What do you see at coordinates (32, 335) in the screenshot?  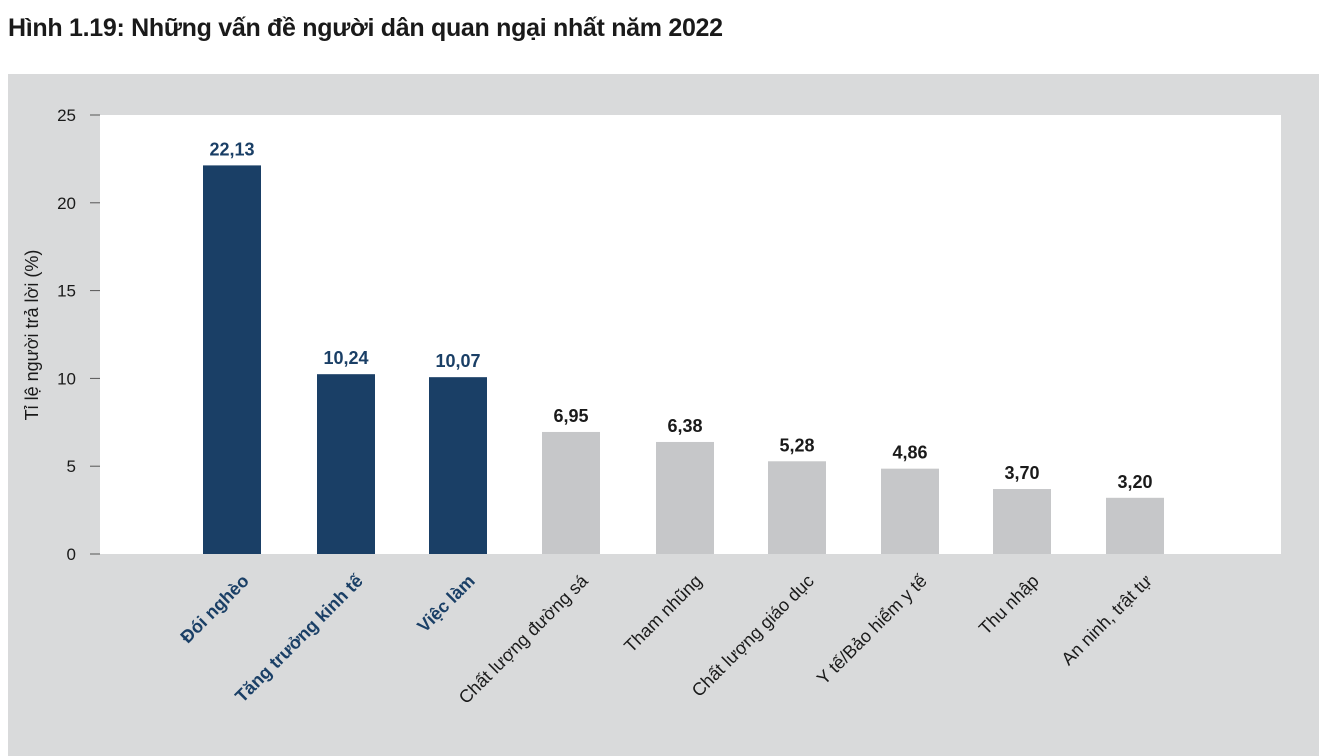 I see `y-axis-title: Tỉ lệ người trả lời (%)` at bounding box center [32, 335].